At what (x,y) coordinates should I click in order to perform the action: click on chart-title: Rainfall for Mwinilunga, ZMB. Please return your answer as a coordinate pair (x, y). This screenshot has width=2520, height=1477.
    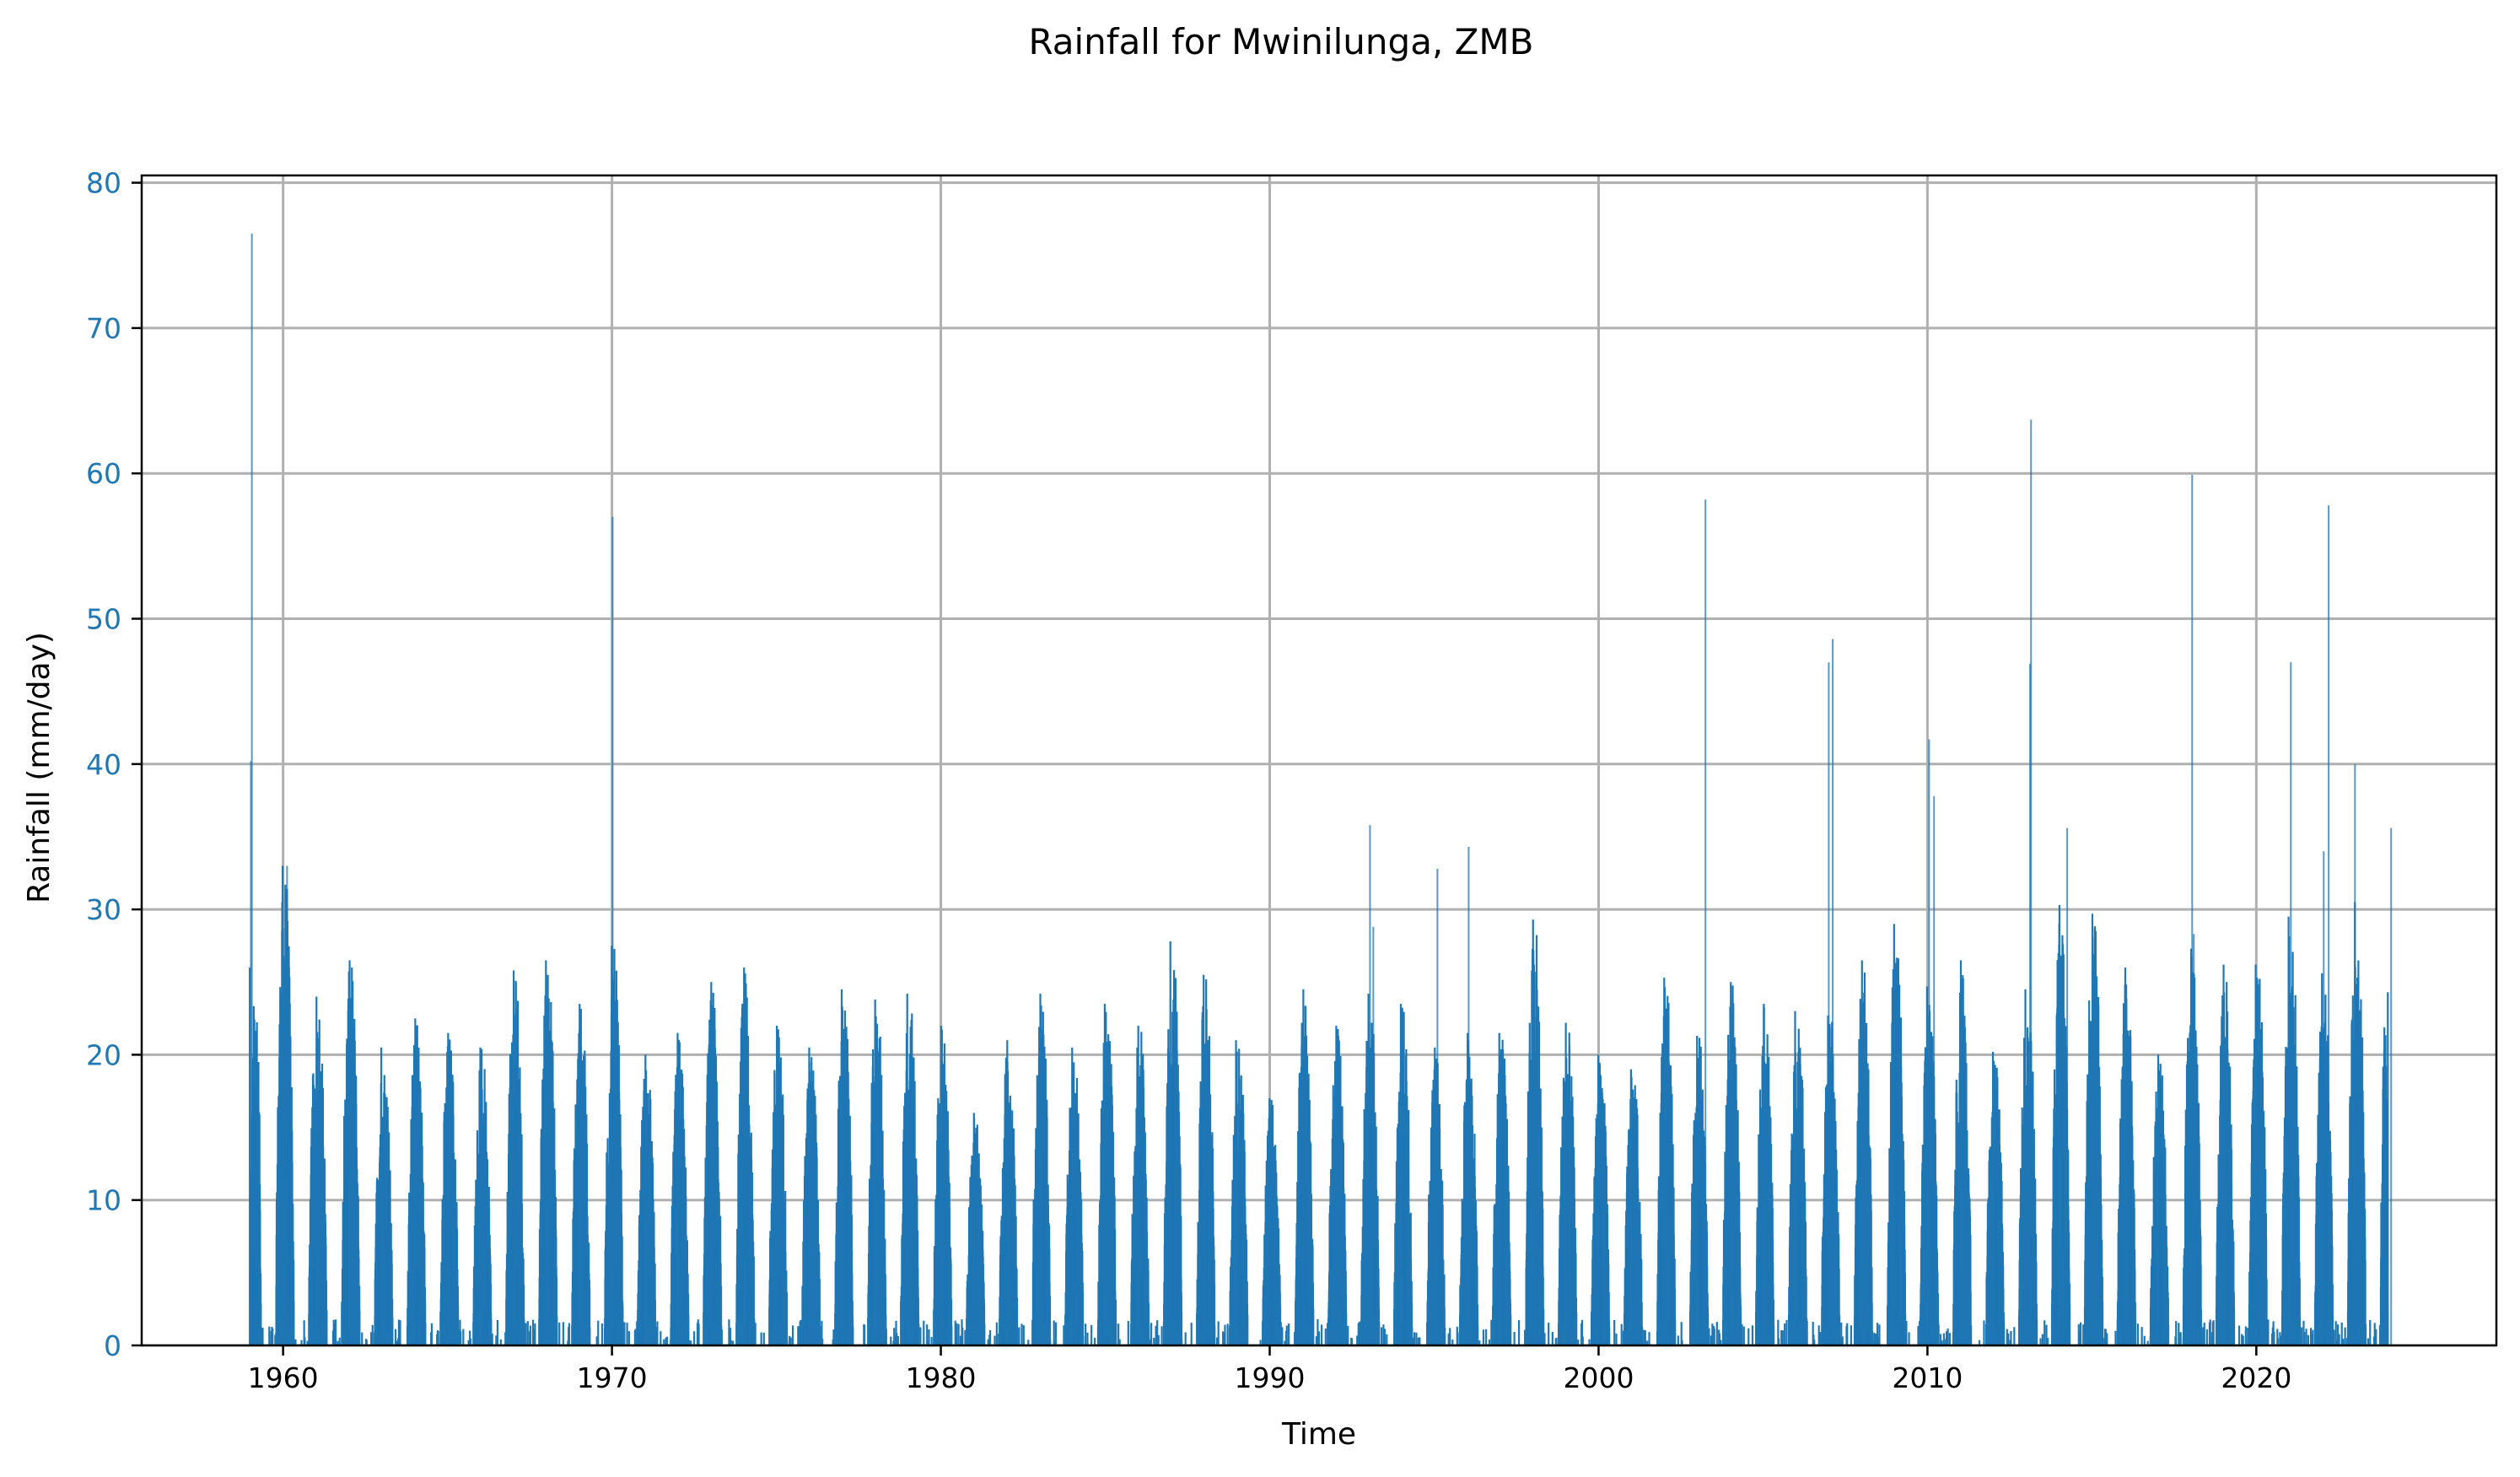
    Looking at the image, I should click on (1282, 41).